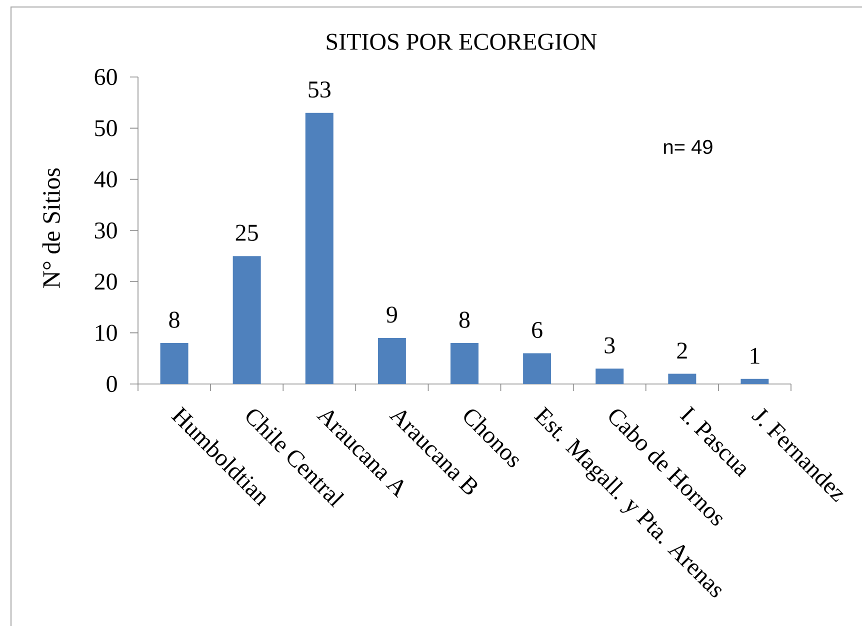 The image size is (862, 626). I want to click on y-tick-label: 50, so click(106, 128).